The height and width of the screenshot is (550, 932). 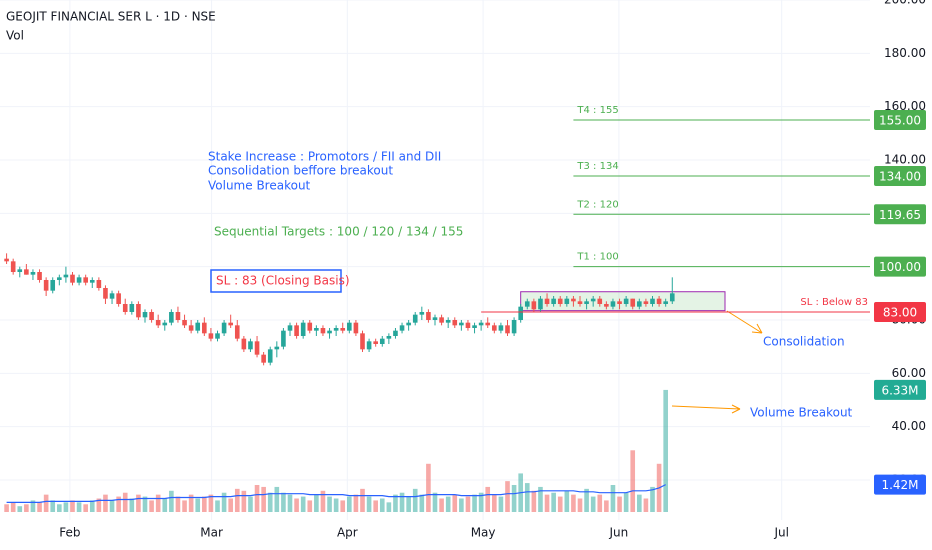 What do you see at coordinates (899, 485) in the screenshot?
I see `volume-badge-label: 1.42M` at bounding box center [899, 485].